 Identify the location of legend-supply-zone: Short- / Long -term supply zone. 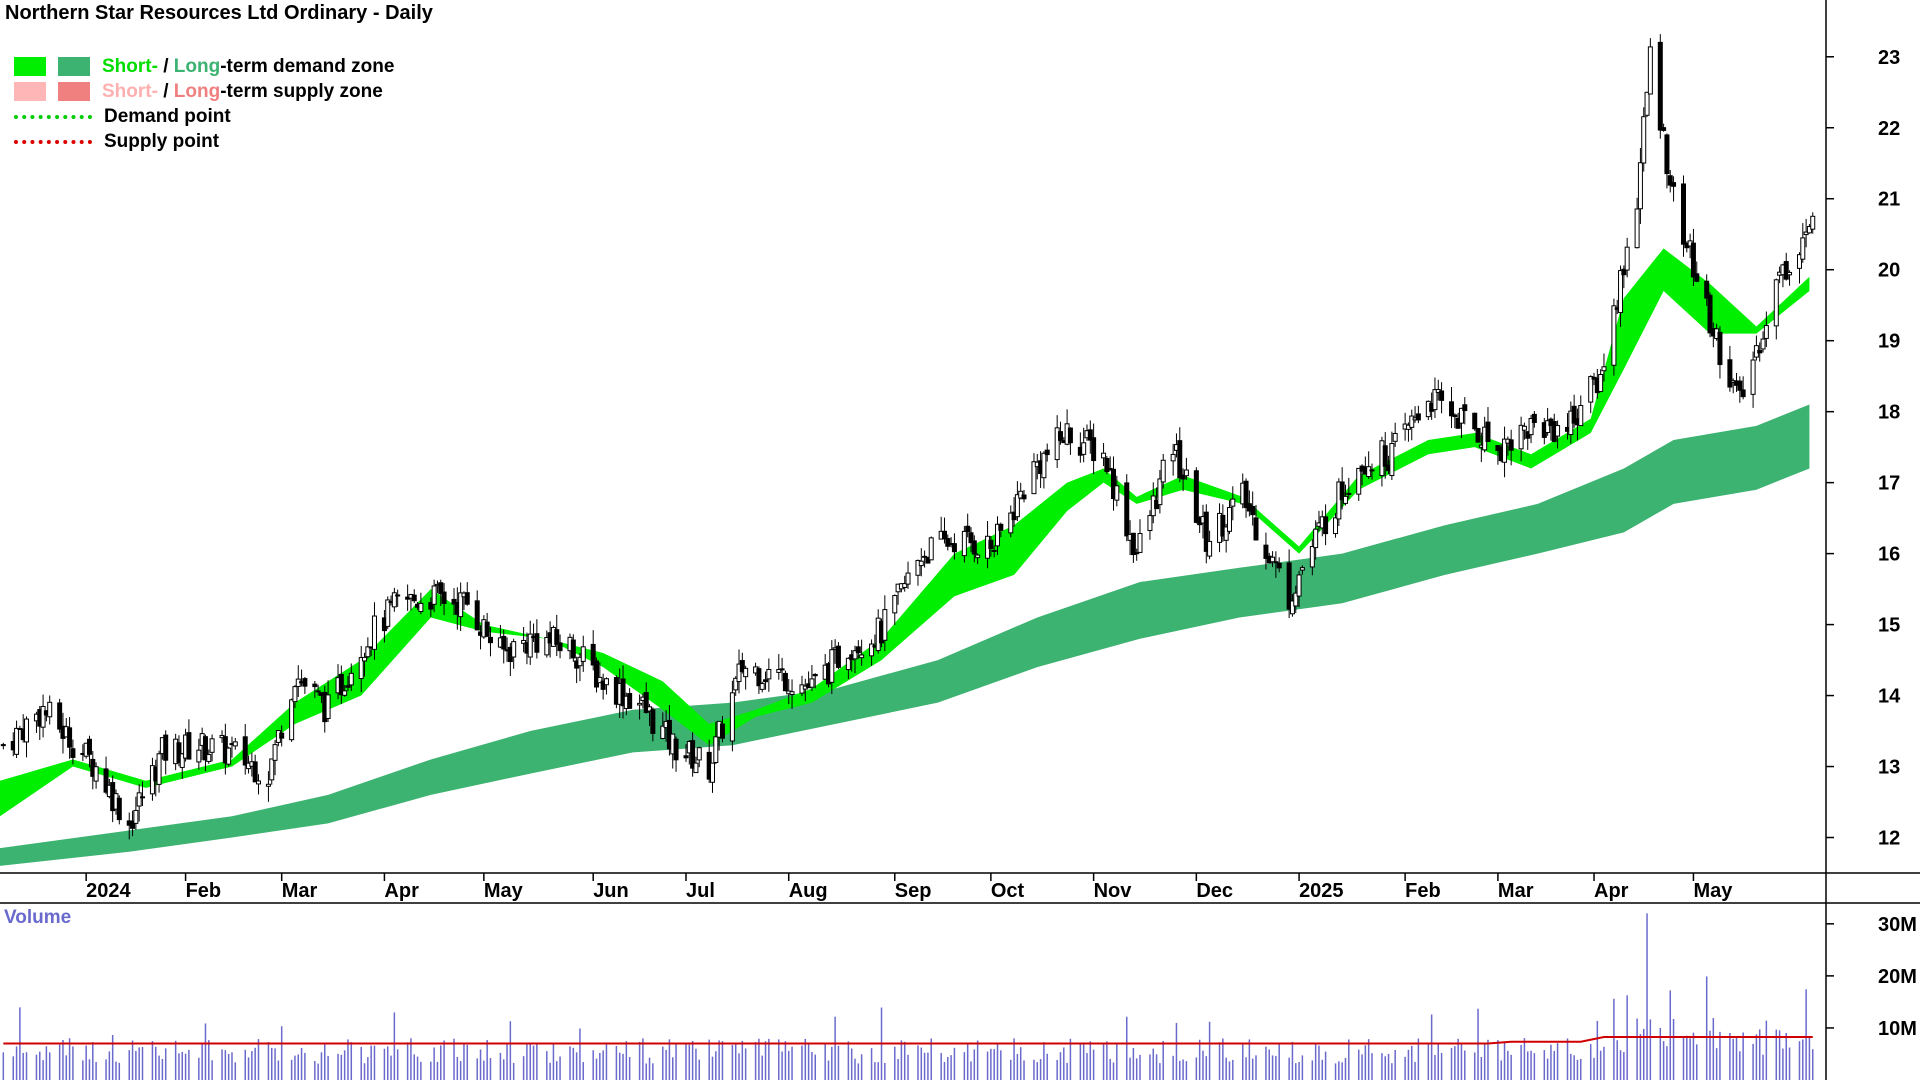
(204, 91).